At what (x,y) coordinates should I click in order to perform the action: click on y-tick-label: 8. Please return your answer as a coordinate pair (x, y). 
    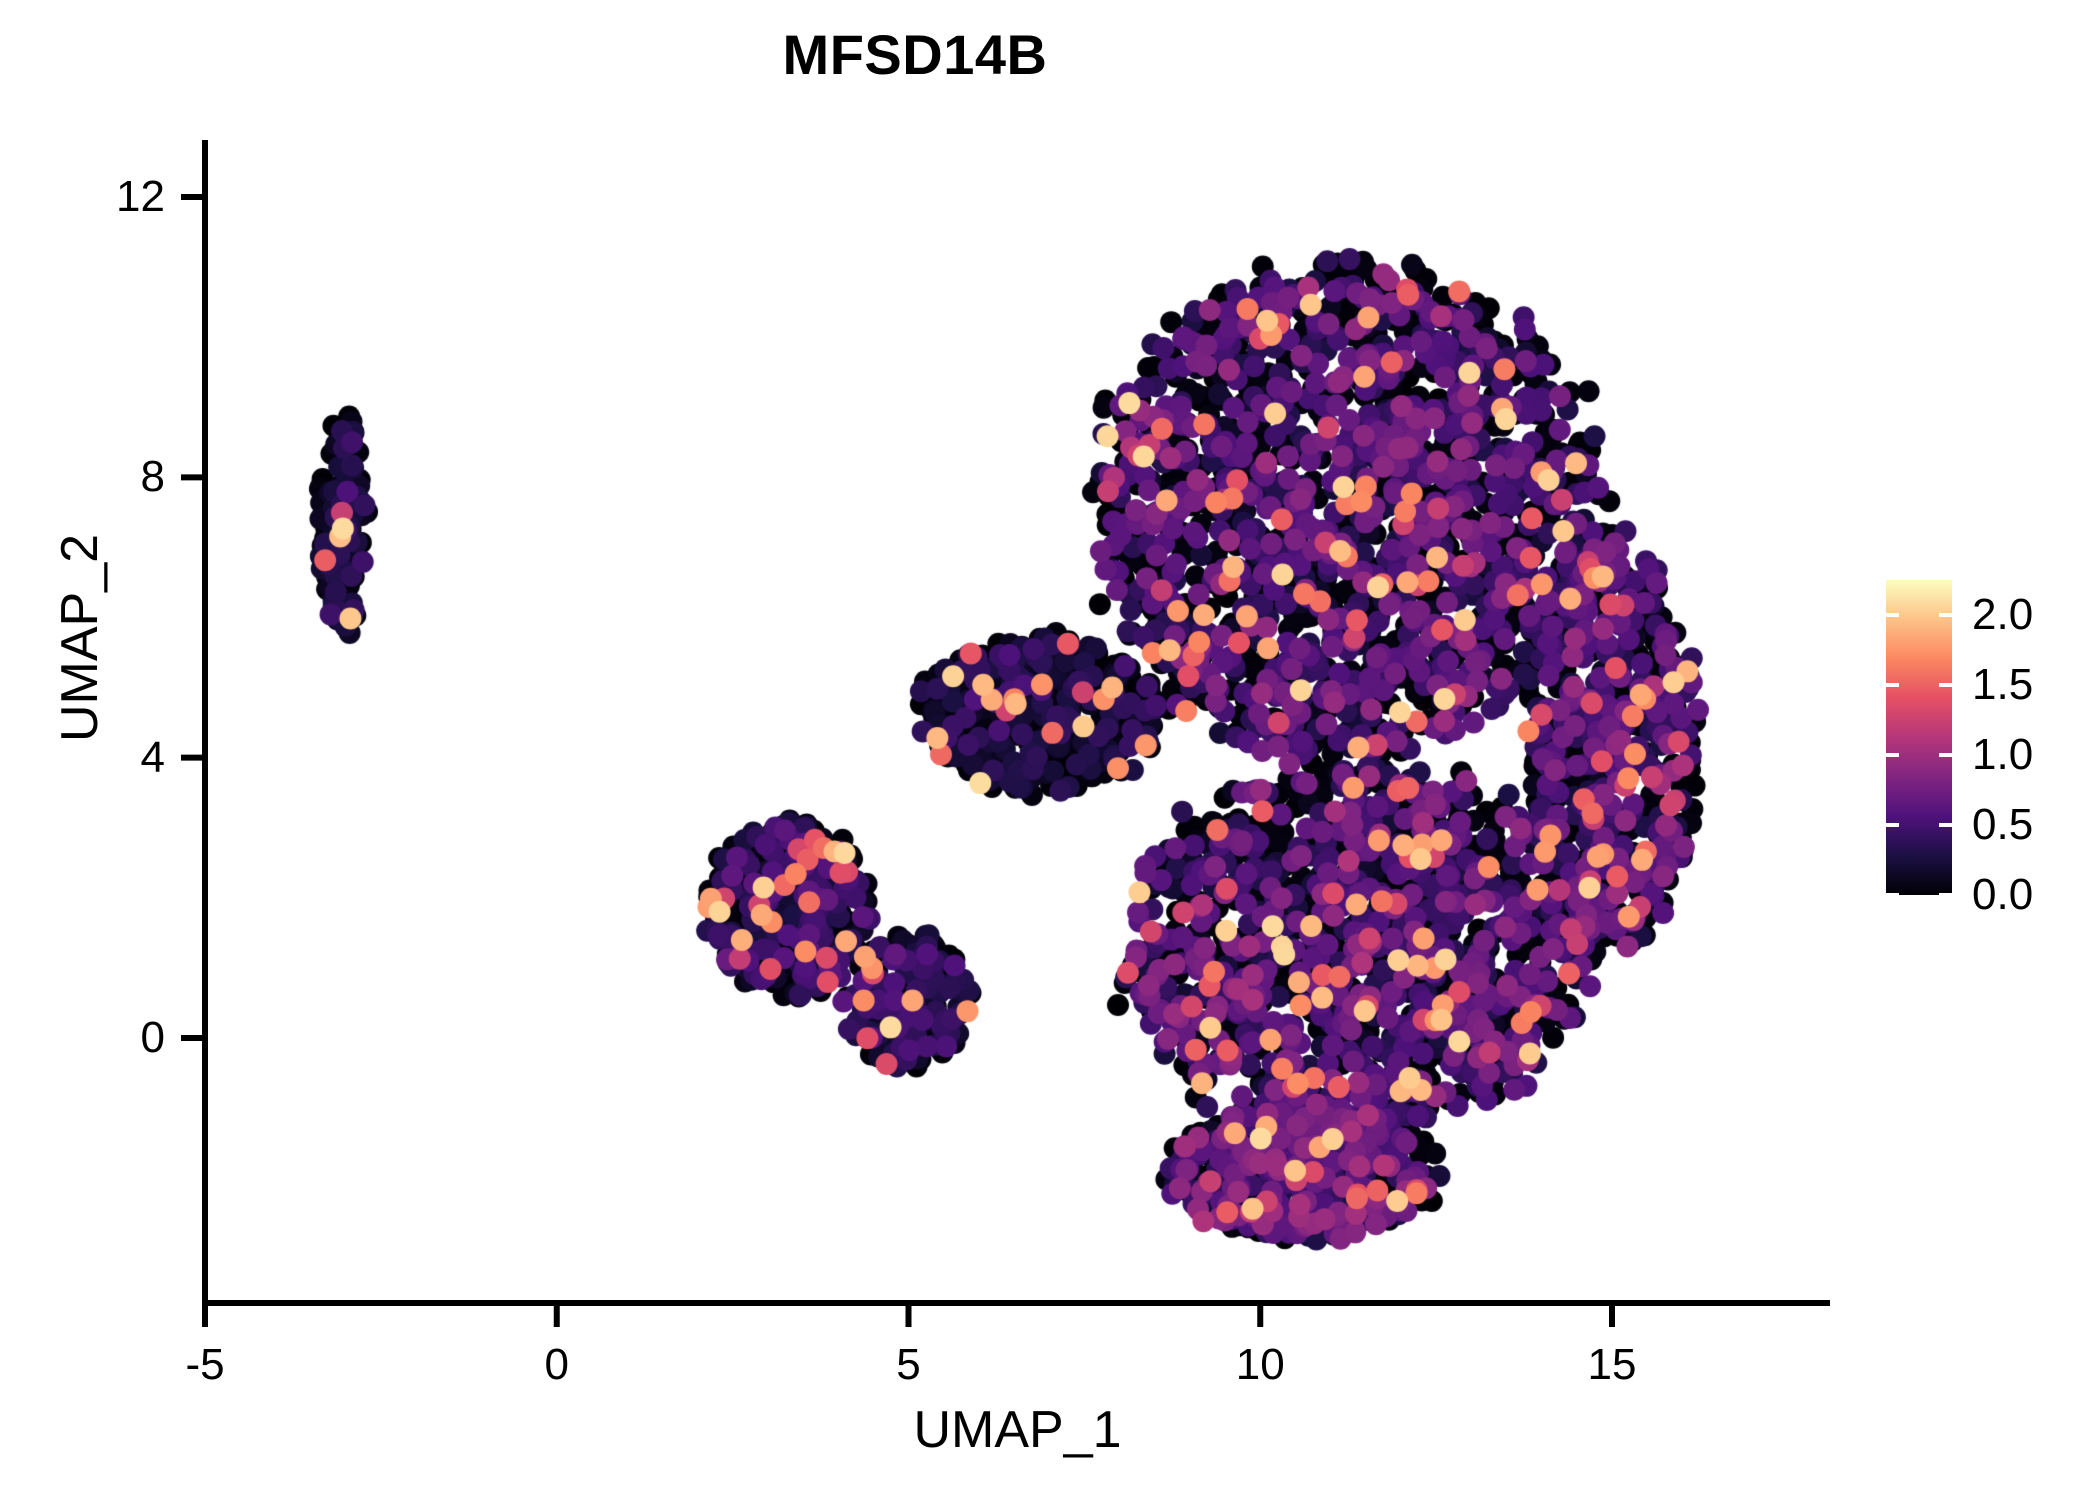
    Looking at the image, I should click on (152, 477).